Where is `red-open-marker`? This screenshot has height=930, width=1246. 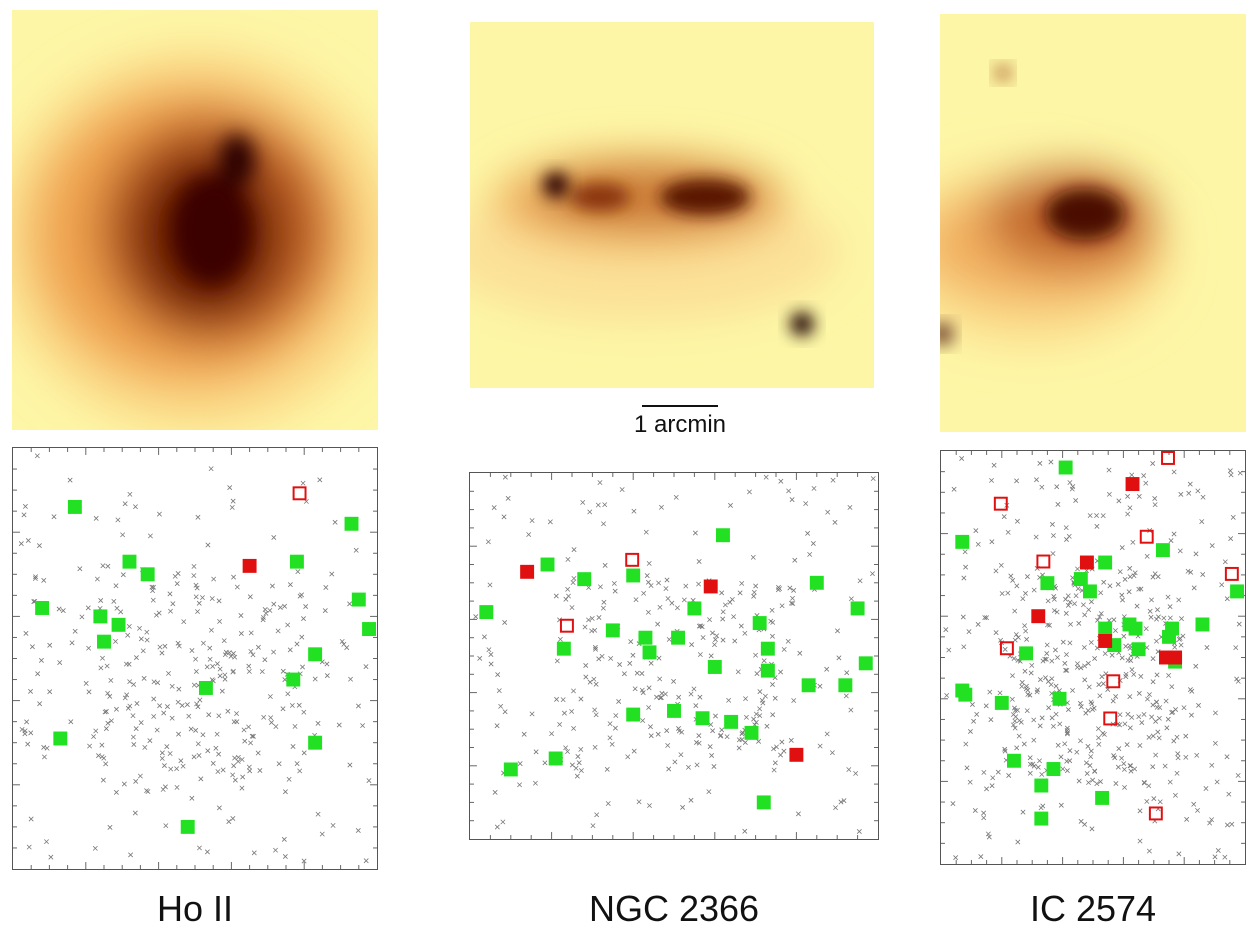
red-open-marker is located at coordinates (1146, 536).